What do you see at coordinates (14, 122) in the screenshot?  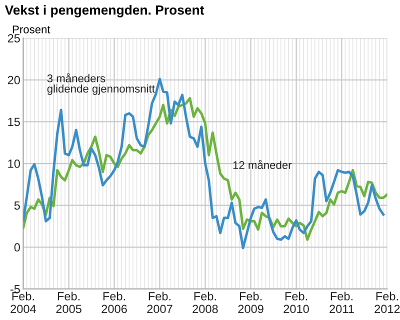 I see `y-tick-label: 15` at bounding box center [14, 122].